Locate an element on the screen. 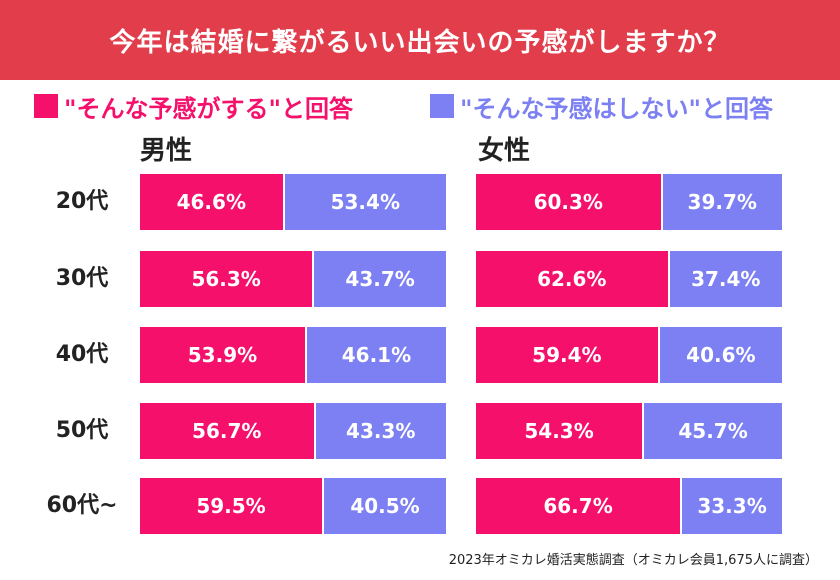  data-label: 37.4% is located at coordinates (726, 279).